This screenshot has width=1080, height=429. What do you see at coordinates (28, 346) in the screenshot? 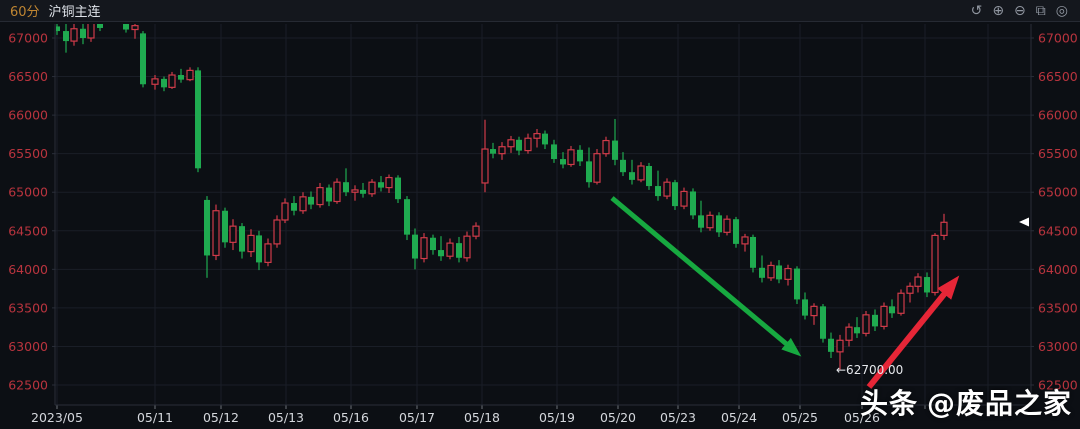
I see `y-axis-label-left: 63000` at bounding box center [28, 346].